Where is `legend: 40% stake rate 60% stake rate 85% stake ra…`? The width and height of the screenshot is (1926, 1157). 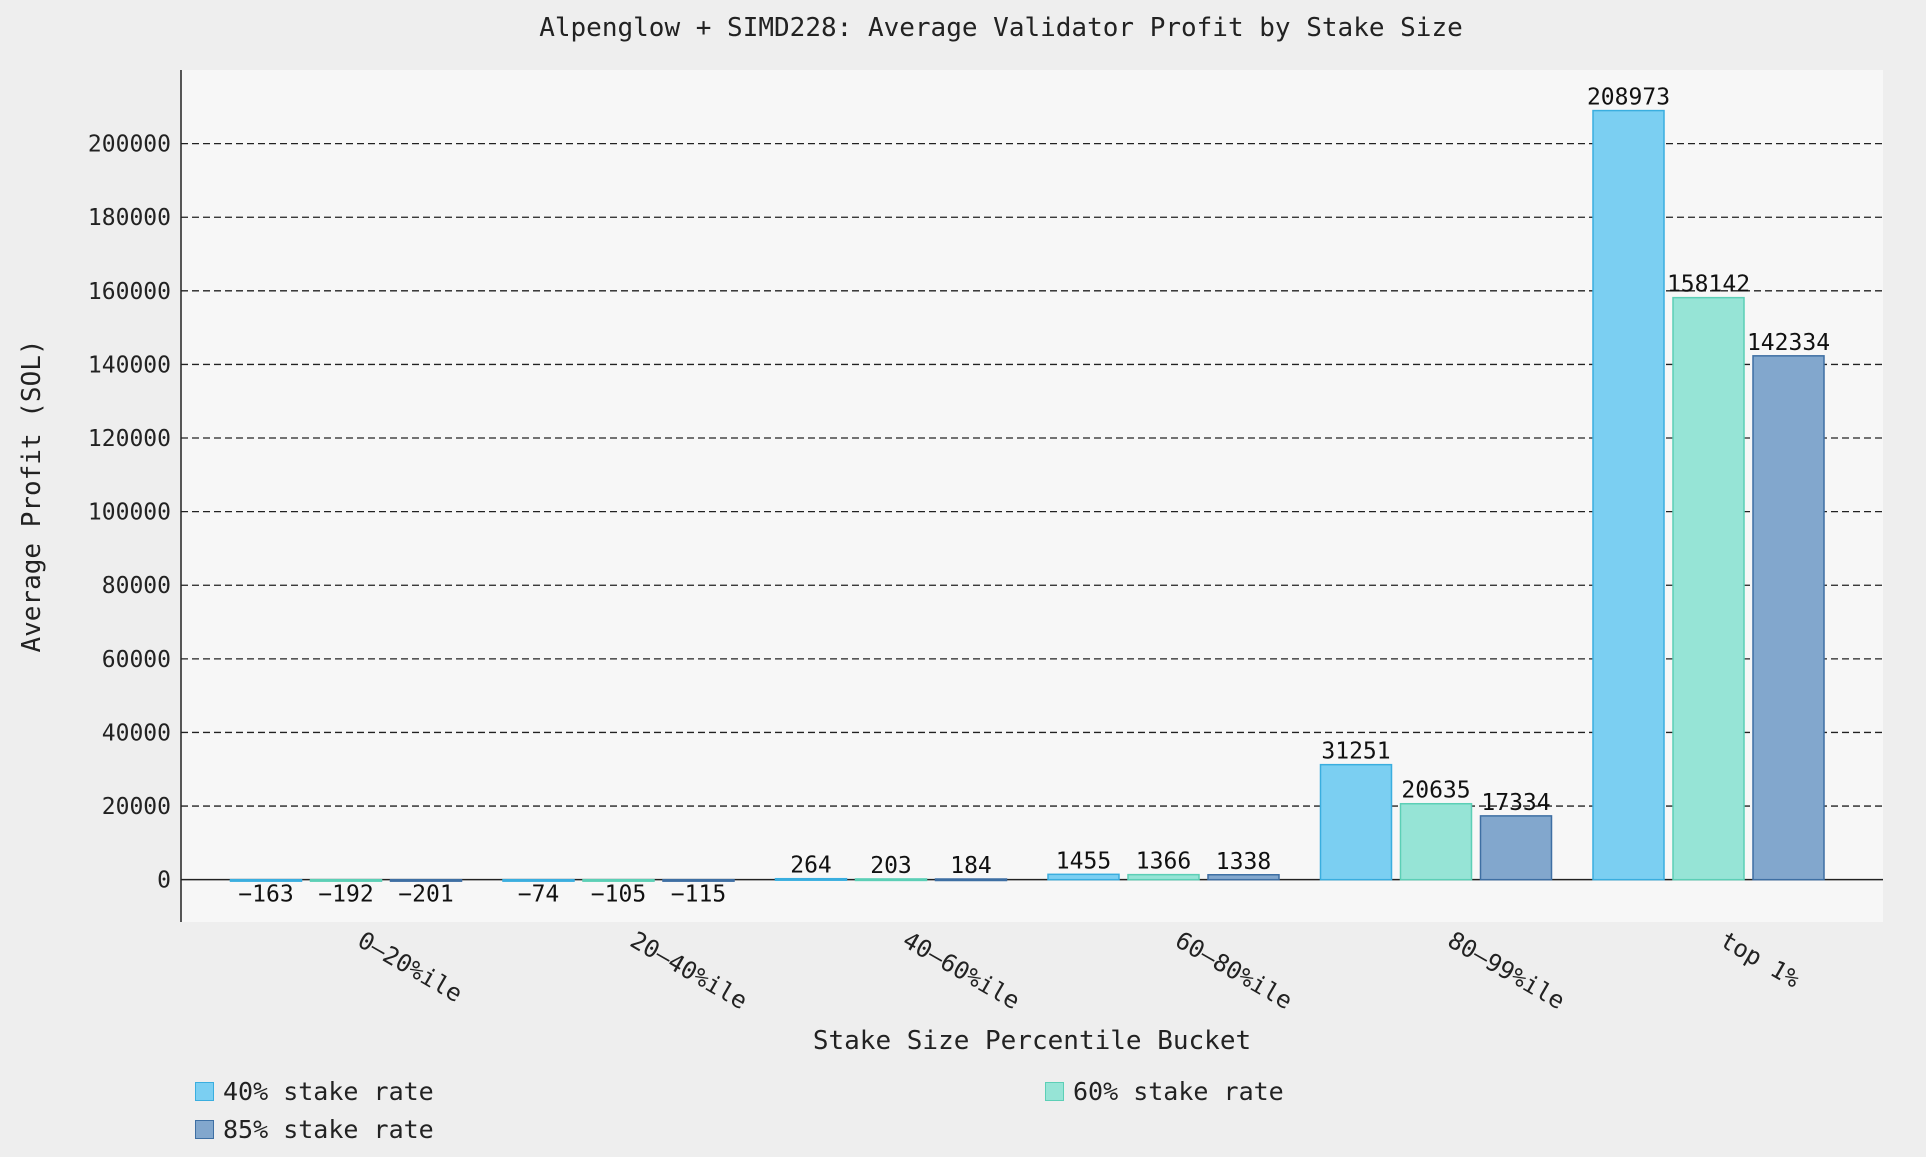
legend: 40% stake rate 60% stake rate 85% stake ra… is located at coordinates (895, 1110).